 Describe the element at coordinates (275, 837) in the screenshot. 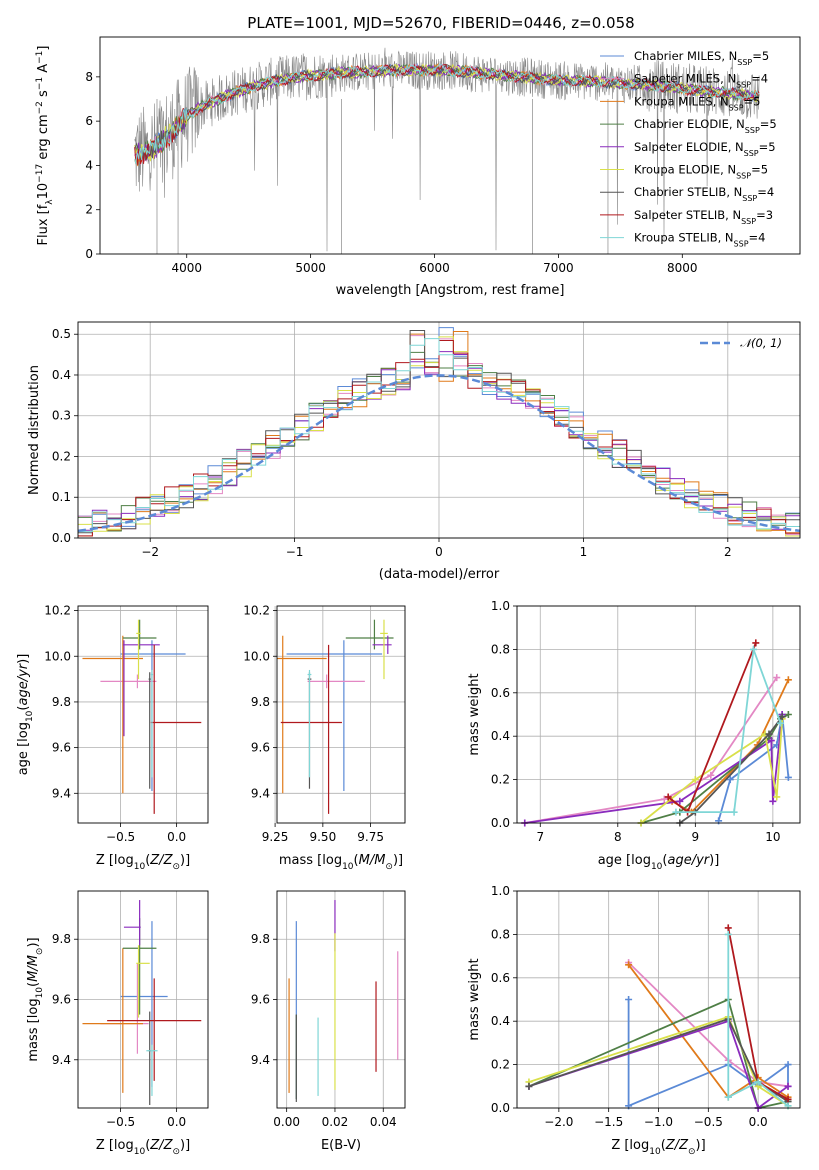

I see `x-tick-label: 9.25` at that location.